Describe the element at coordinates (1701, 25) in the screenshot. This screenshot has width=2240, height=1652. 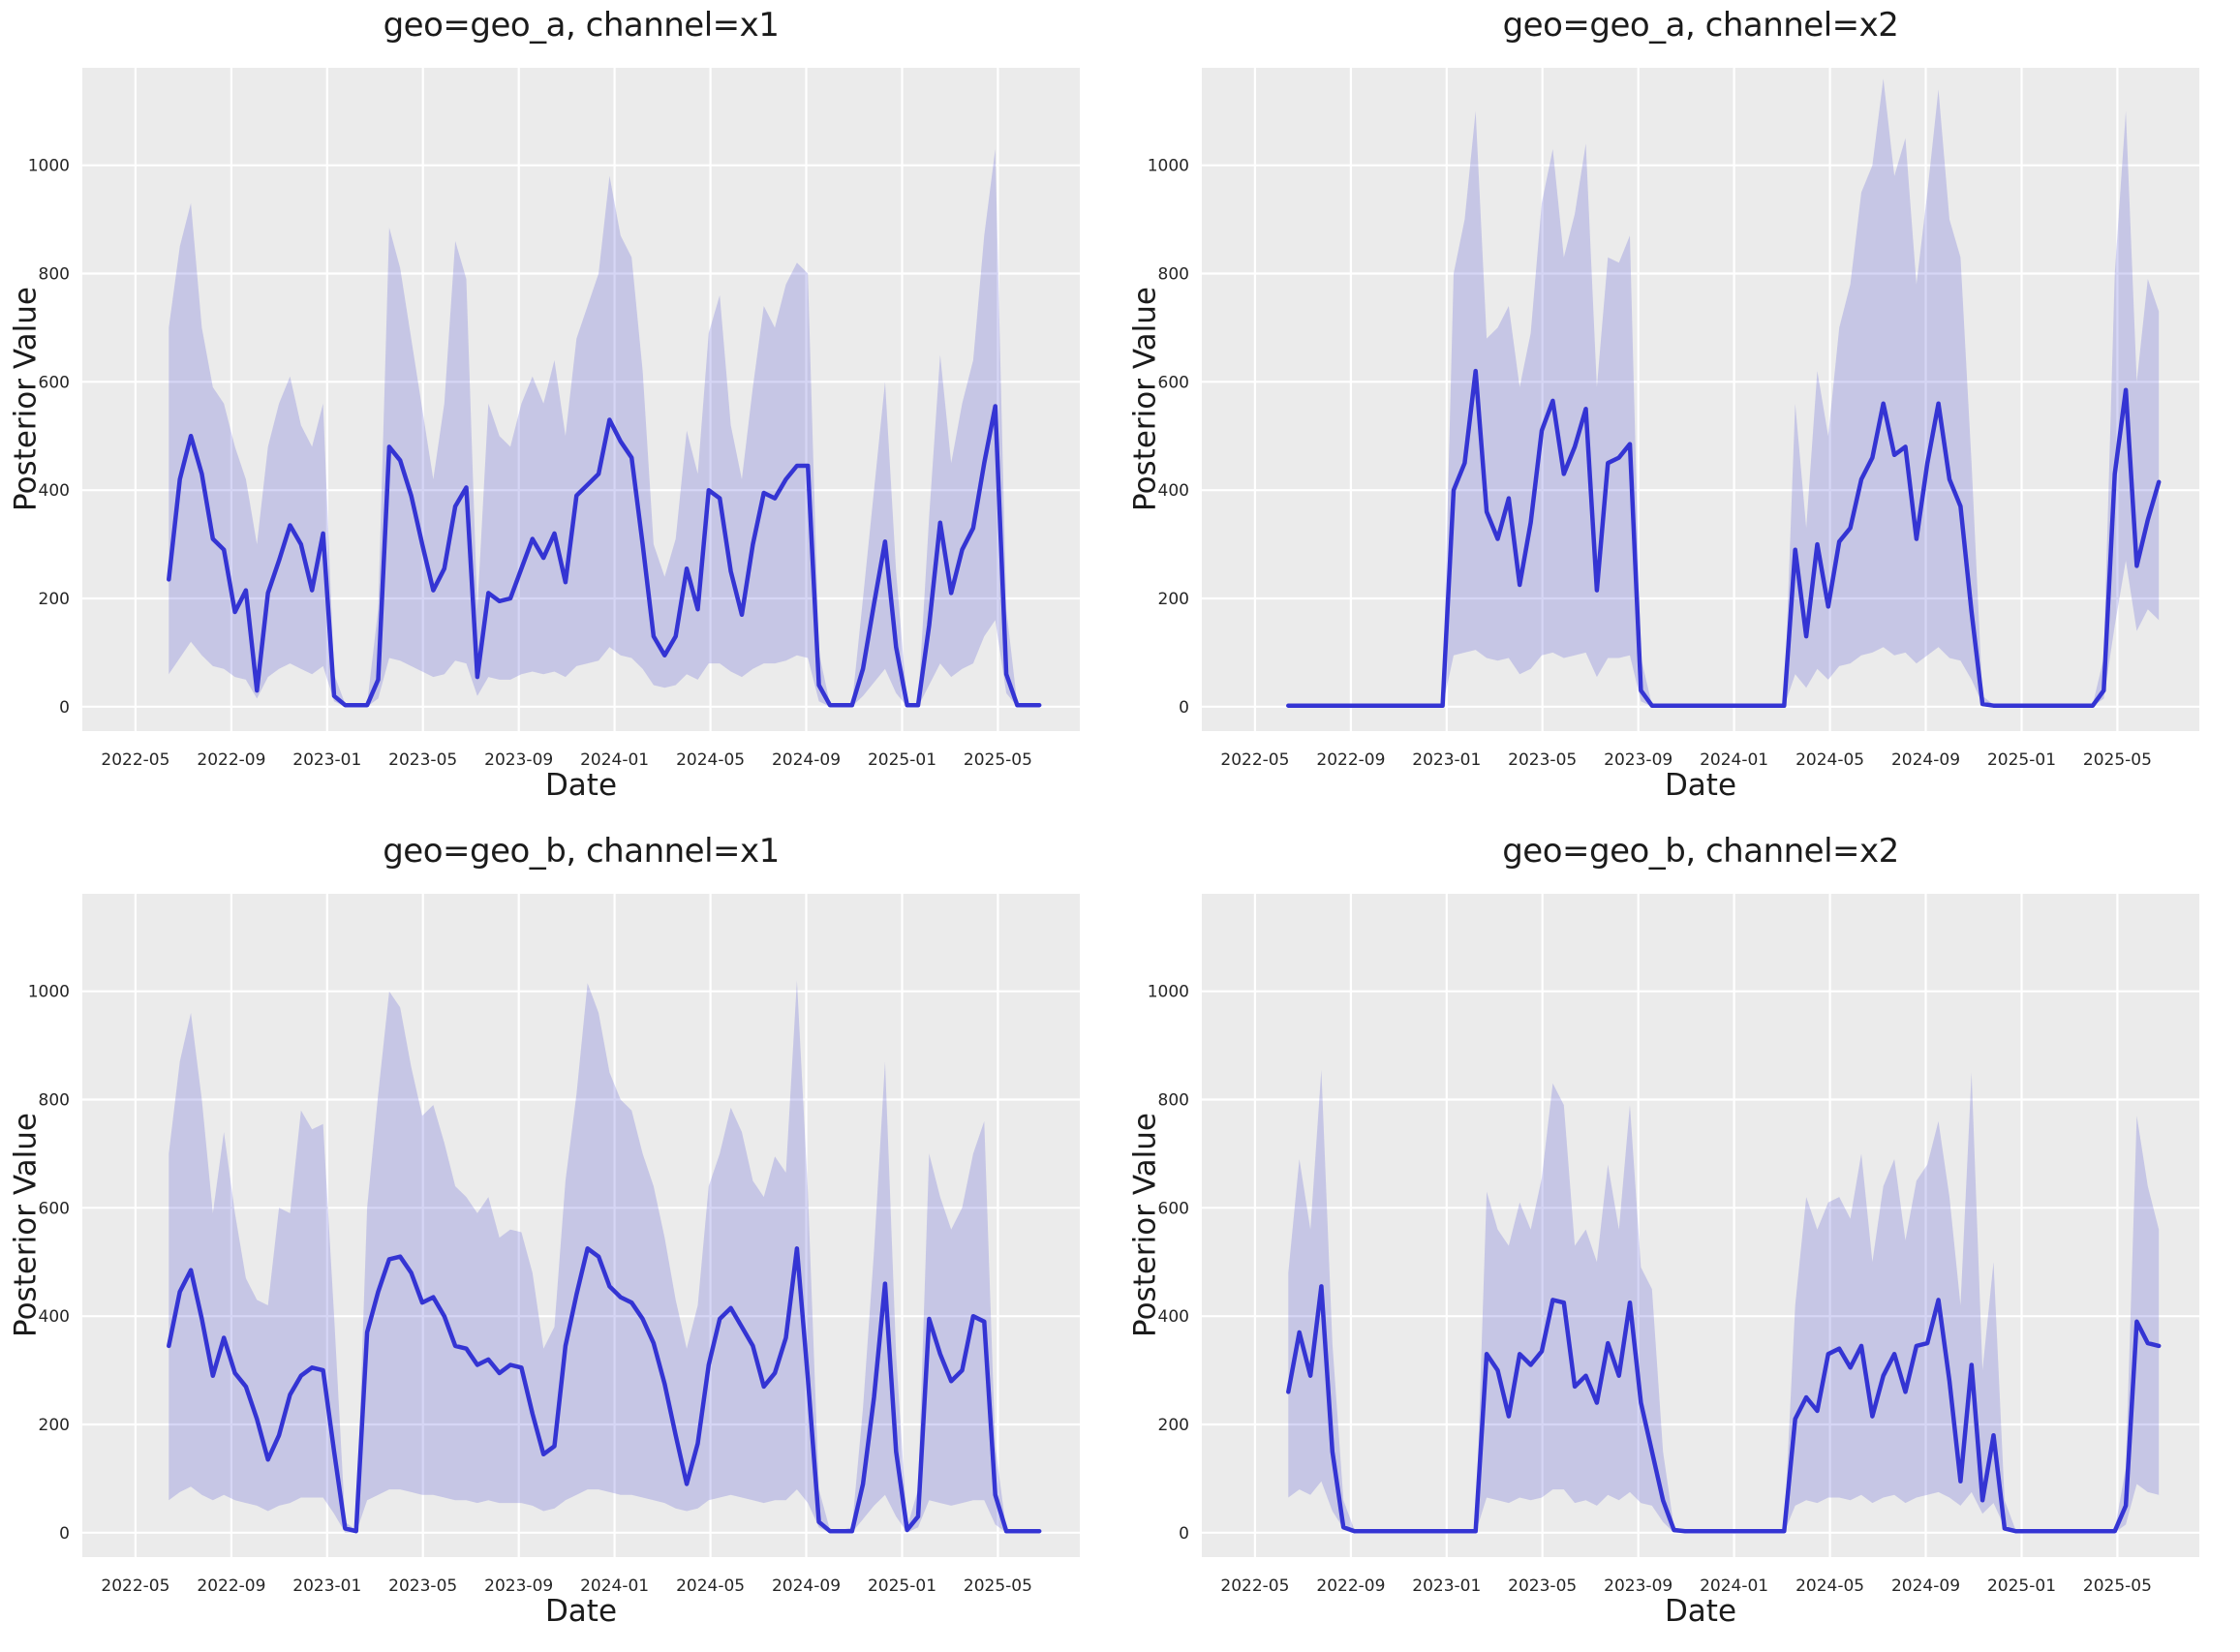
I see `plot-title-geo-a-x2: geo=geo_a, channel=x2` at that location.